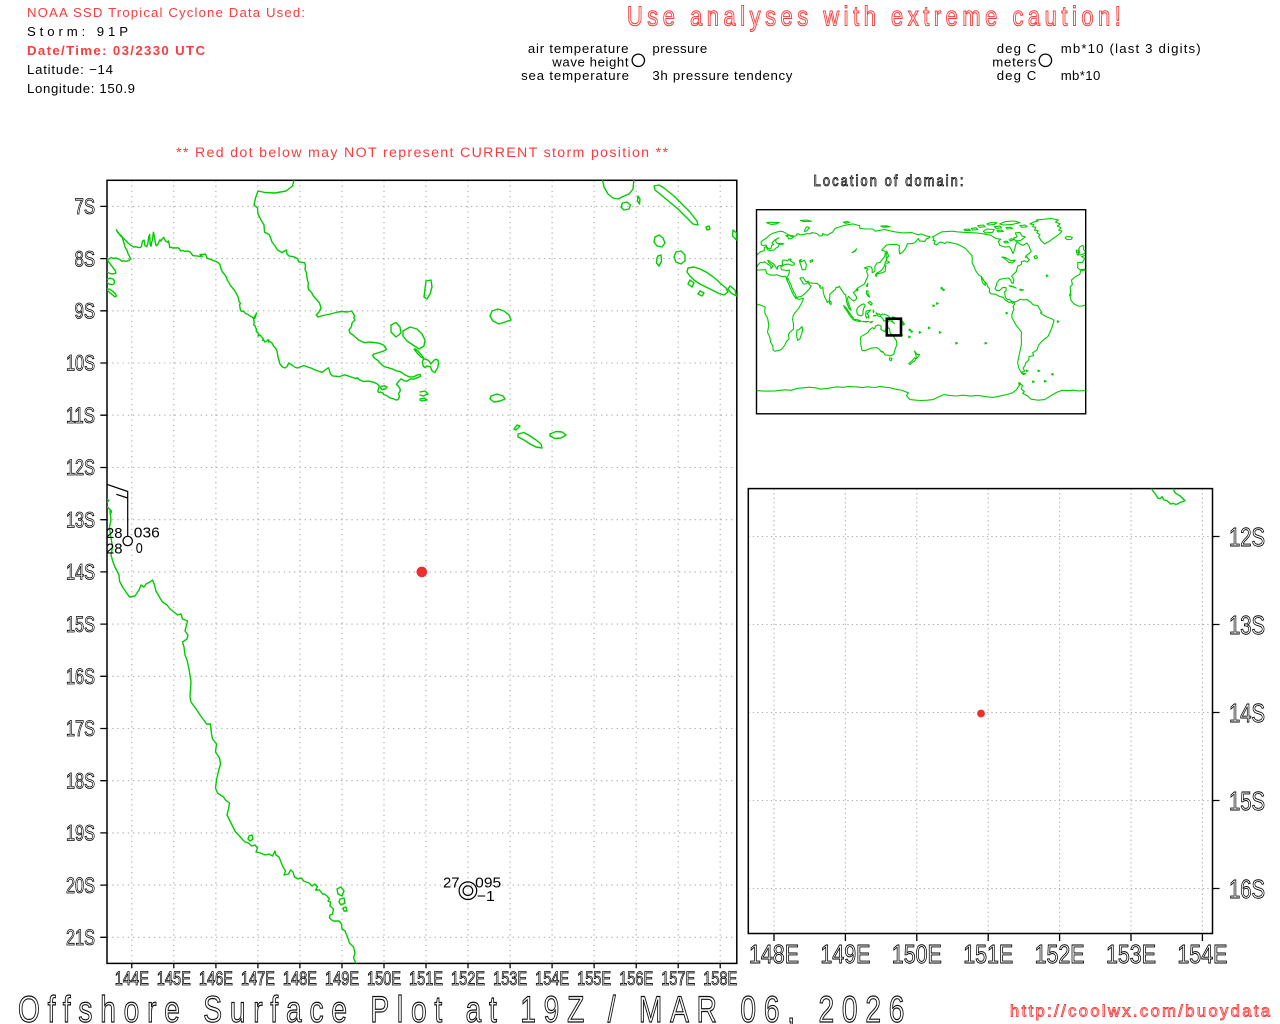 The width and height of the screenshot is (1280, 1024). What do you see at coordinates (166, 12) in the screenshot?
I see `svg-text:NOAA SSD Tropical Cyclone Data: NOAA SSD Tropical Cyclone Data Used:` at bounding box center [166, 12].